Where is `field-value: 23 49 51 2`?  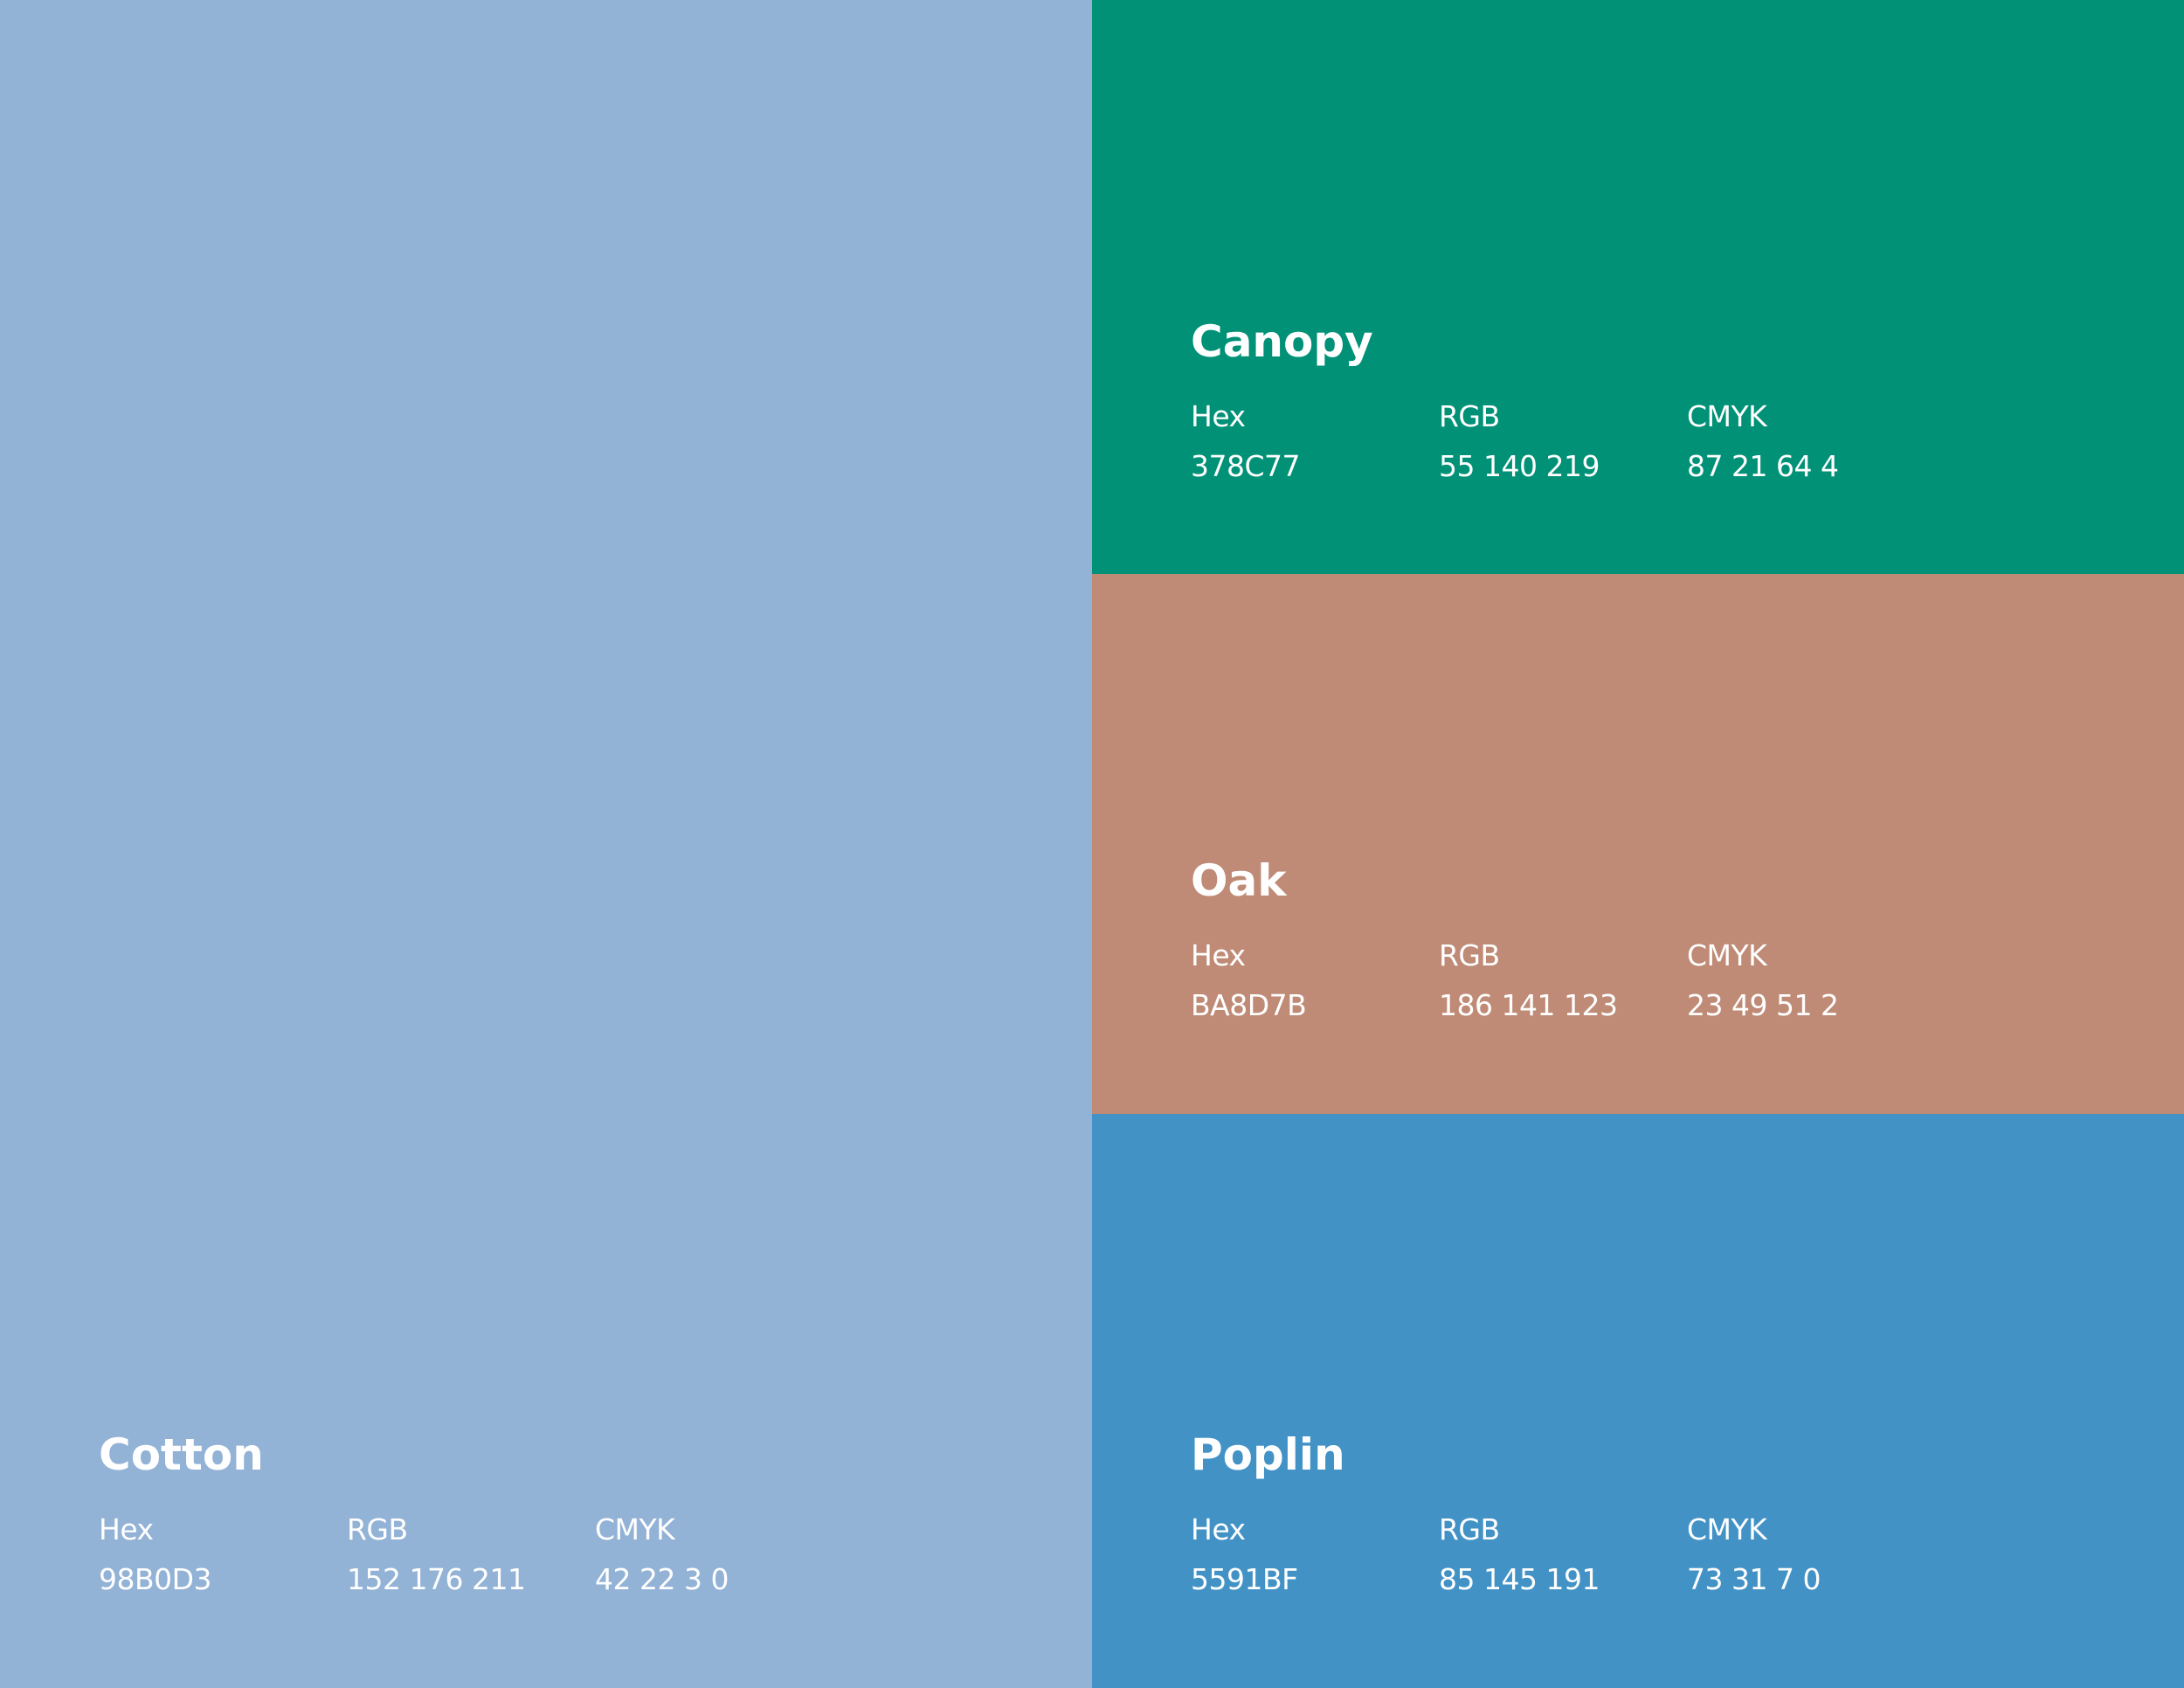
field-value: 23 49 51 2 is located at coordinates (1763, 1005).